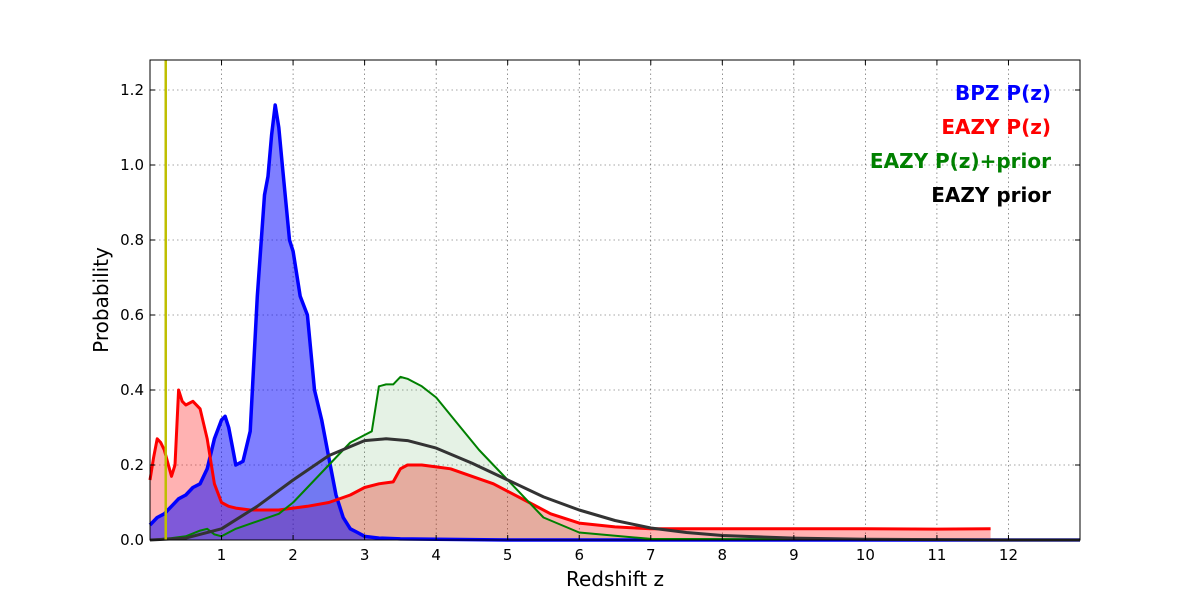 The width and height of the screenshot is (1200, 600). I want to click on legend-entry-eazy: EAZY P(z), so click(996, 127).